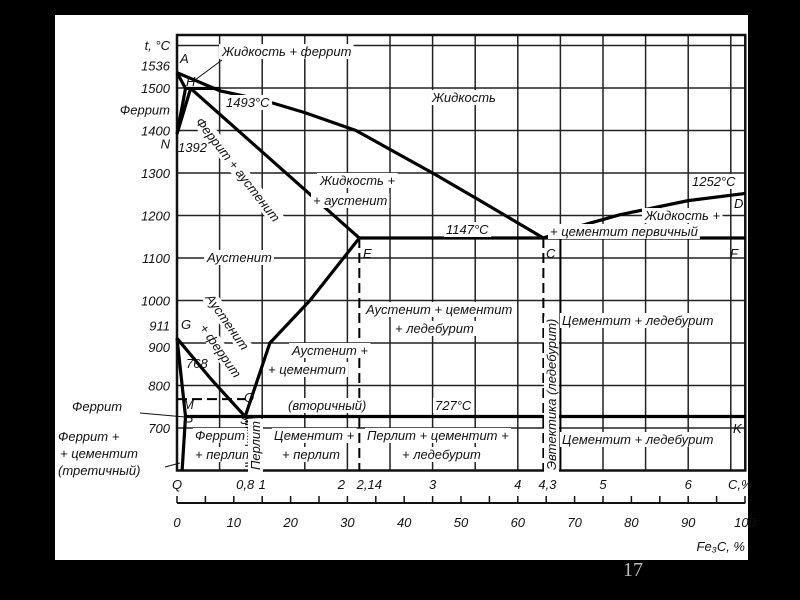 The height and width of the screenshot is (600, 800). Describe the element at coordinates (551, 253) in the screenshot. I see `point-label-C: C` at that location.